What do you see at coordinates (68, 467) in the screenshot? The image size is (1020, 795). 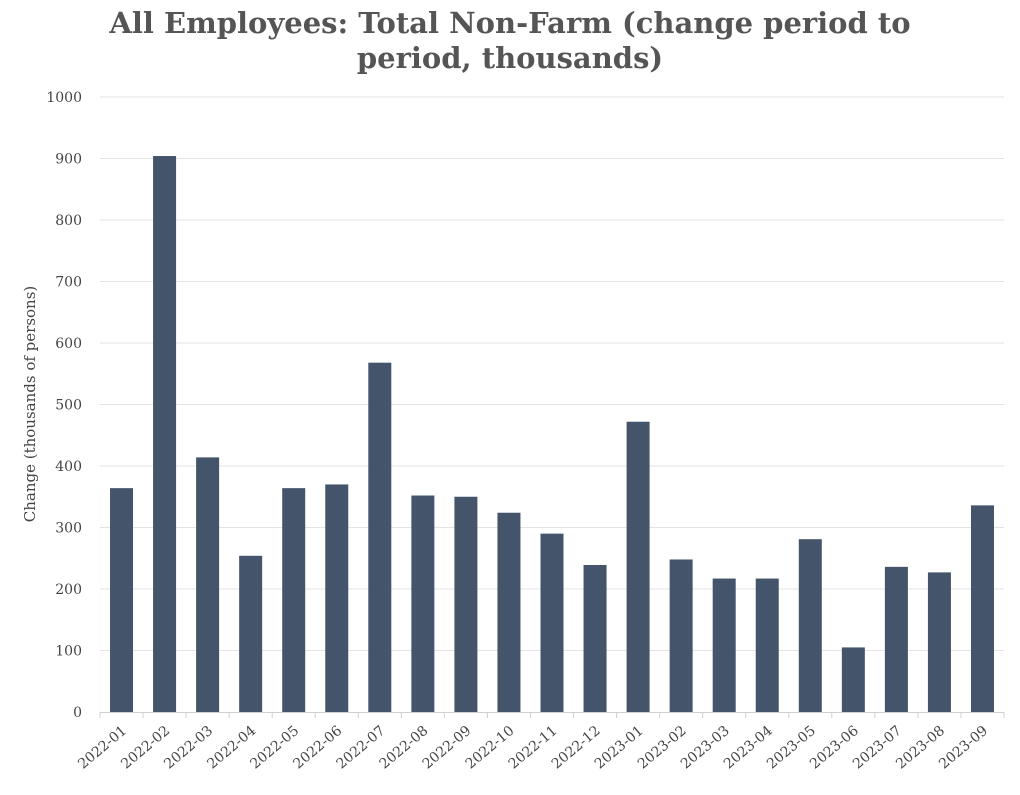 I see `y-tick-label: 400` at bounding box center [68, 467].